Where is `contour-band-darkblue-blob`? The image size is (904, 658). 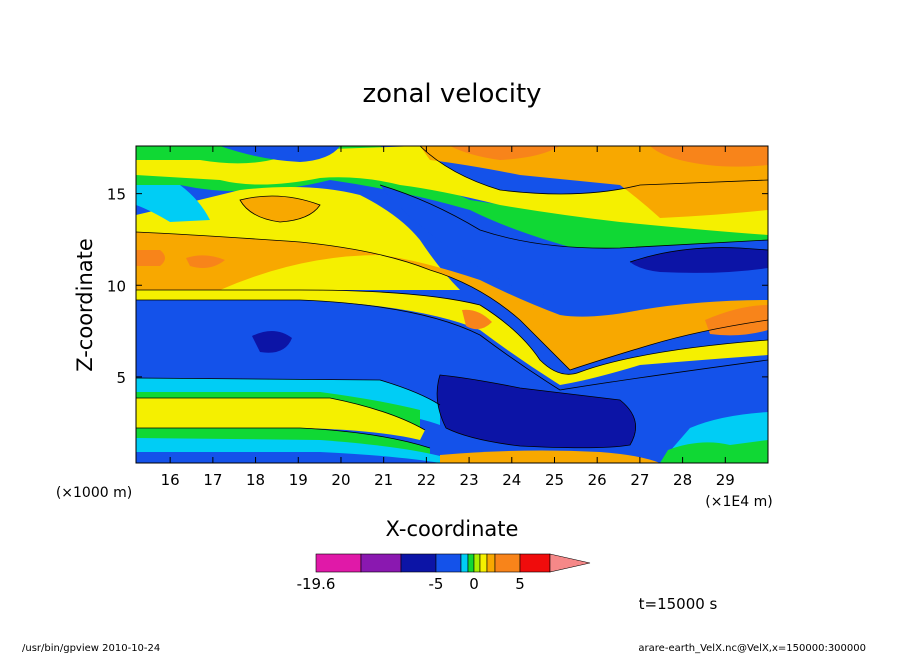 contour-band-darkblue-blob is located at coordinates (536, 411).